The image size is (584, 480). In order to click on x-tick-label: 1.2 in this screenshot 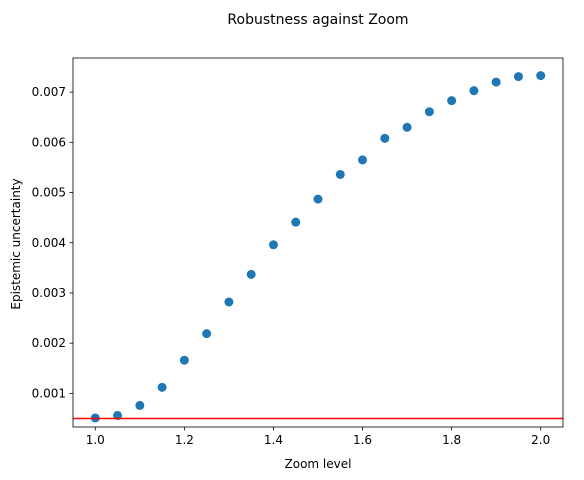, I will do `click(184, 440)`.